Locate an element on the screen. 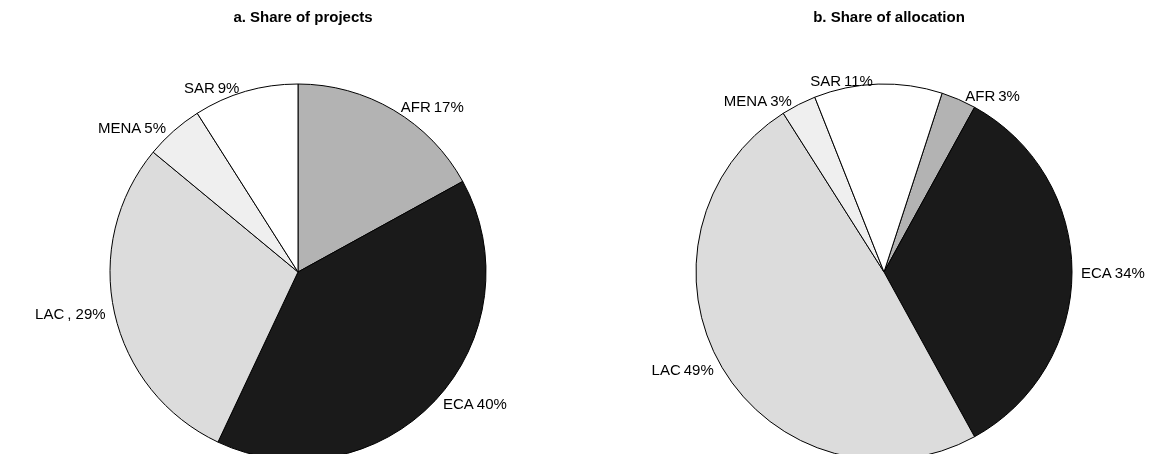  chart-title: a. Share of projects is located at coordinates (303, 16).